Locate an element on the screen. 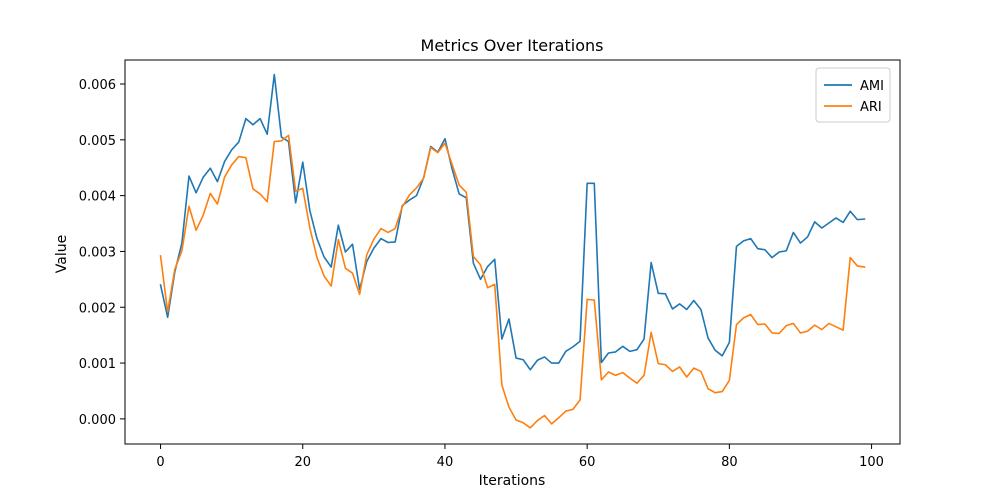 Image resolution: width=1000 pixels, height=504 pixels. x-axis-label: Iterations is located at coordinates (512, 481).